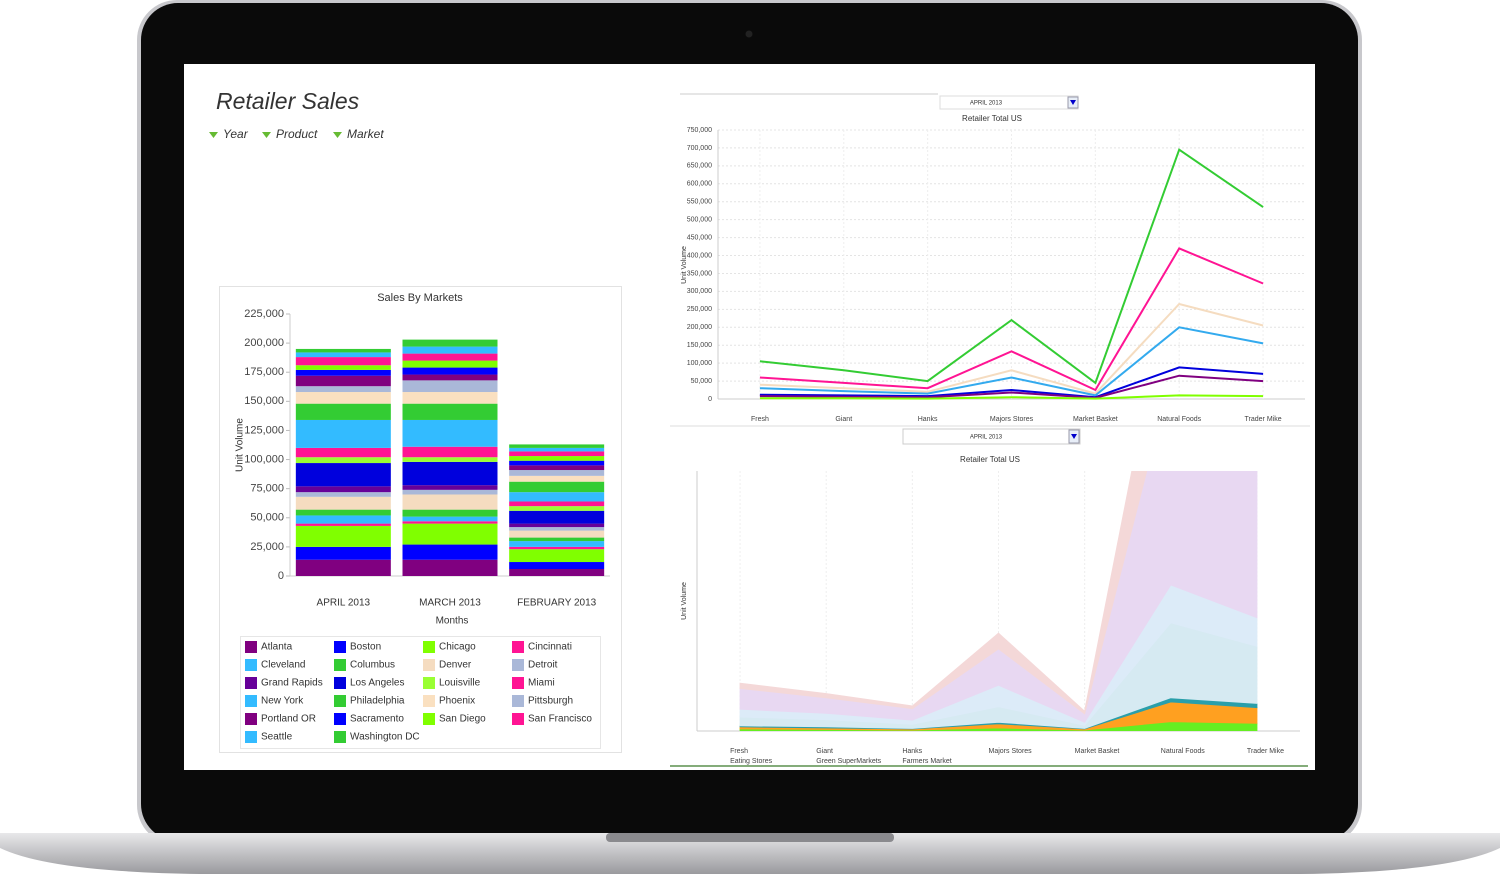 This screenshot has height=881, width=1500. Describe the element at coordinates (282, 701) in the screenshot. I see `legend-label: New York` at that location.